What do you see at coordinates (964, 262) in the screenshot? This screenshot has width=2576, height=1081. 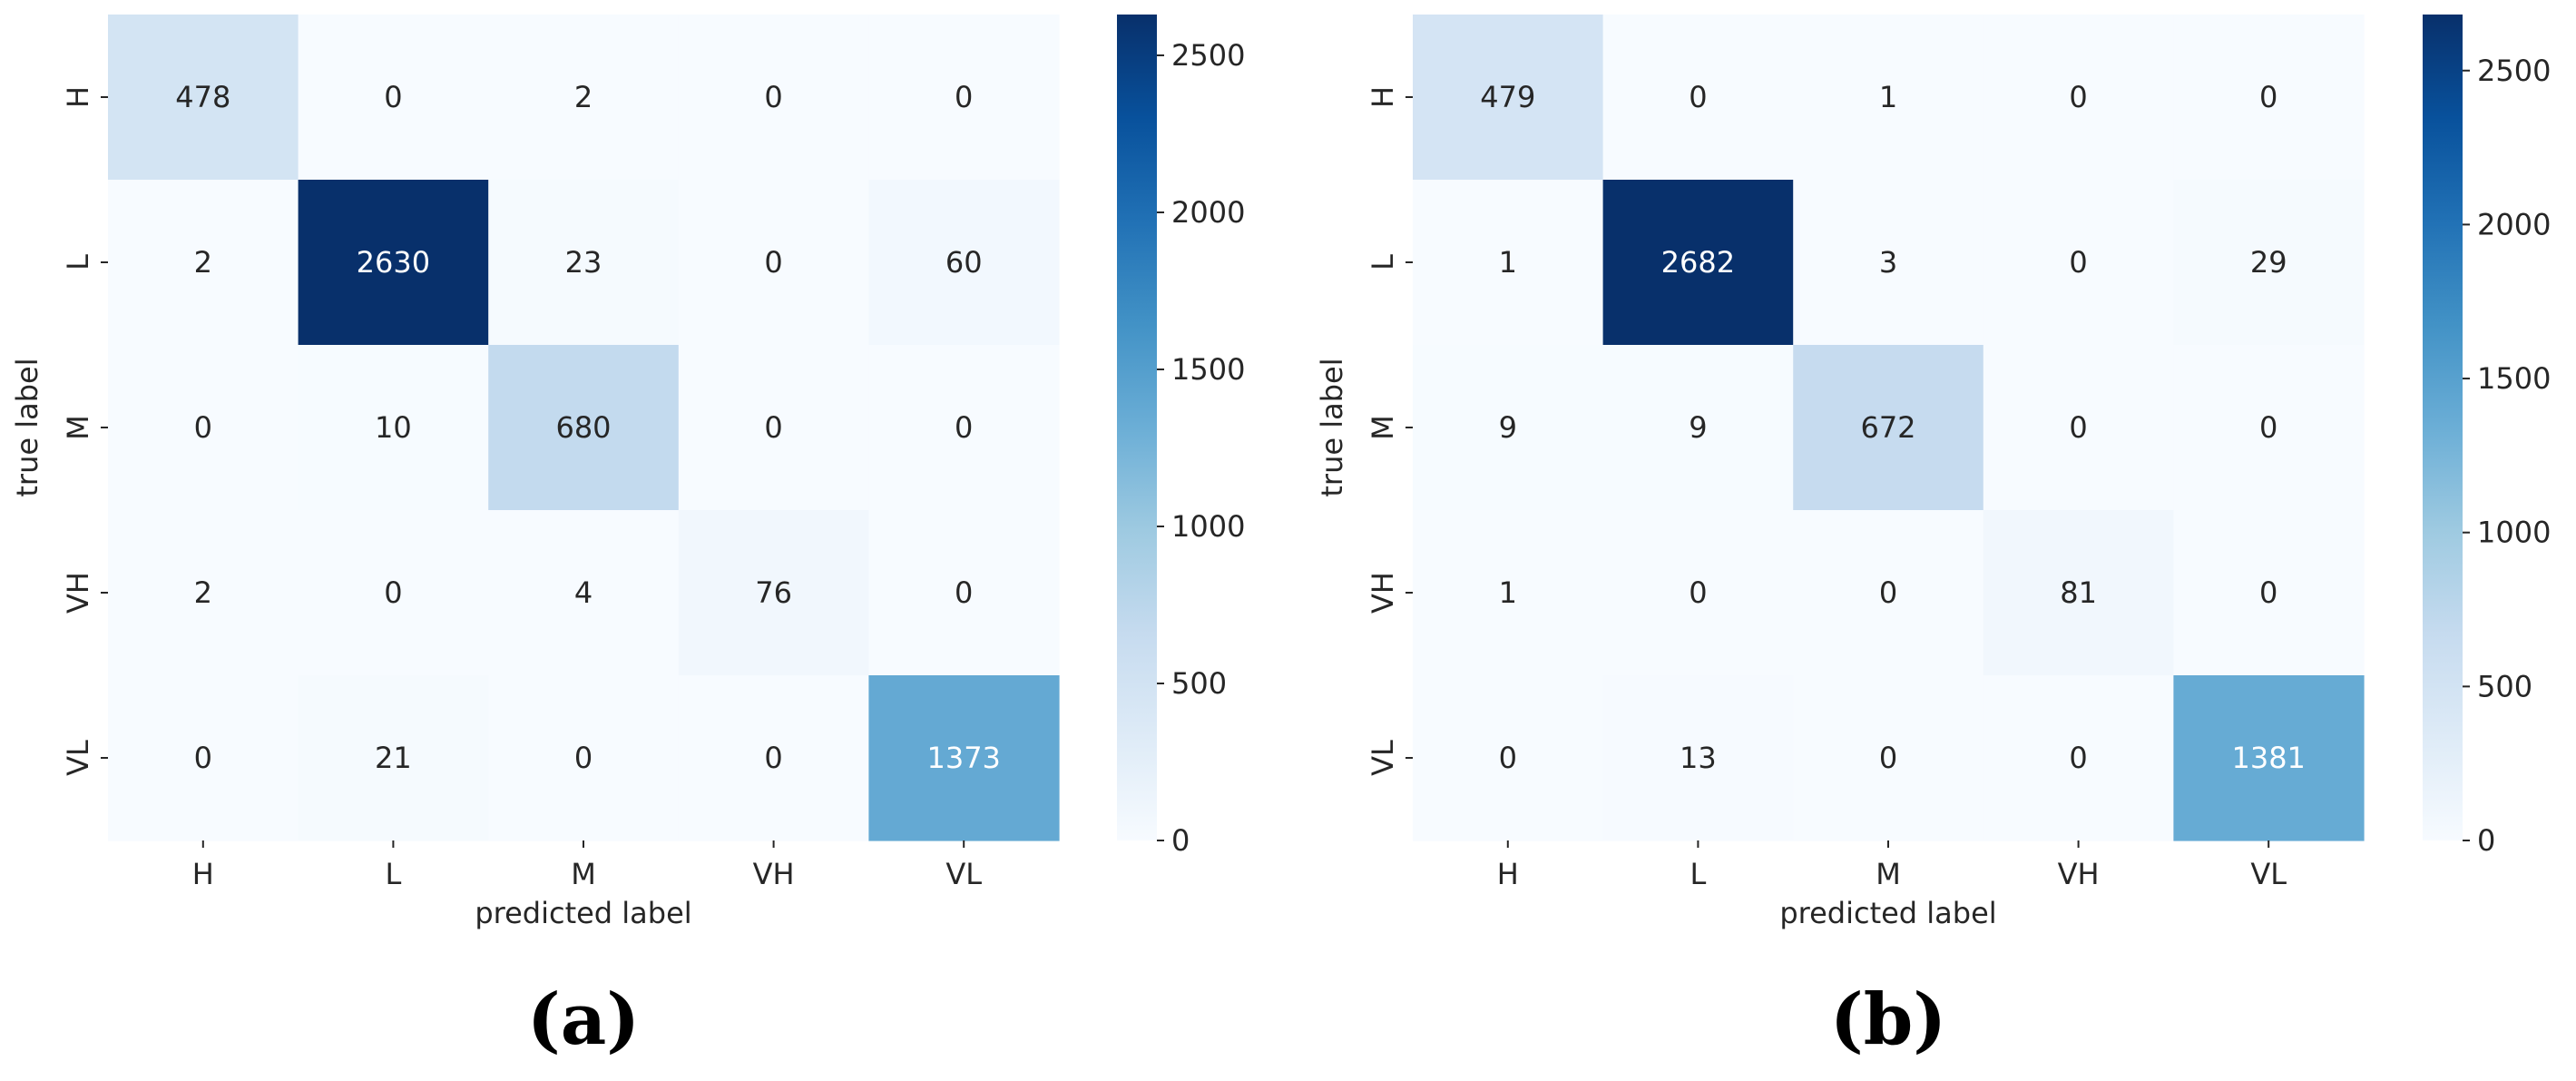 I see `cell-value-label: 60` at bounding box center [964, 262].